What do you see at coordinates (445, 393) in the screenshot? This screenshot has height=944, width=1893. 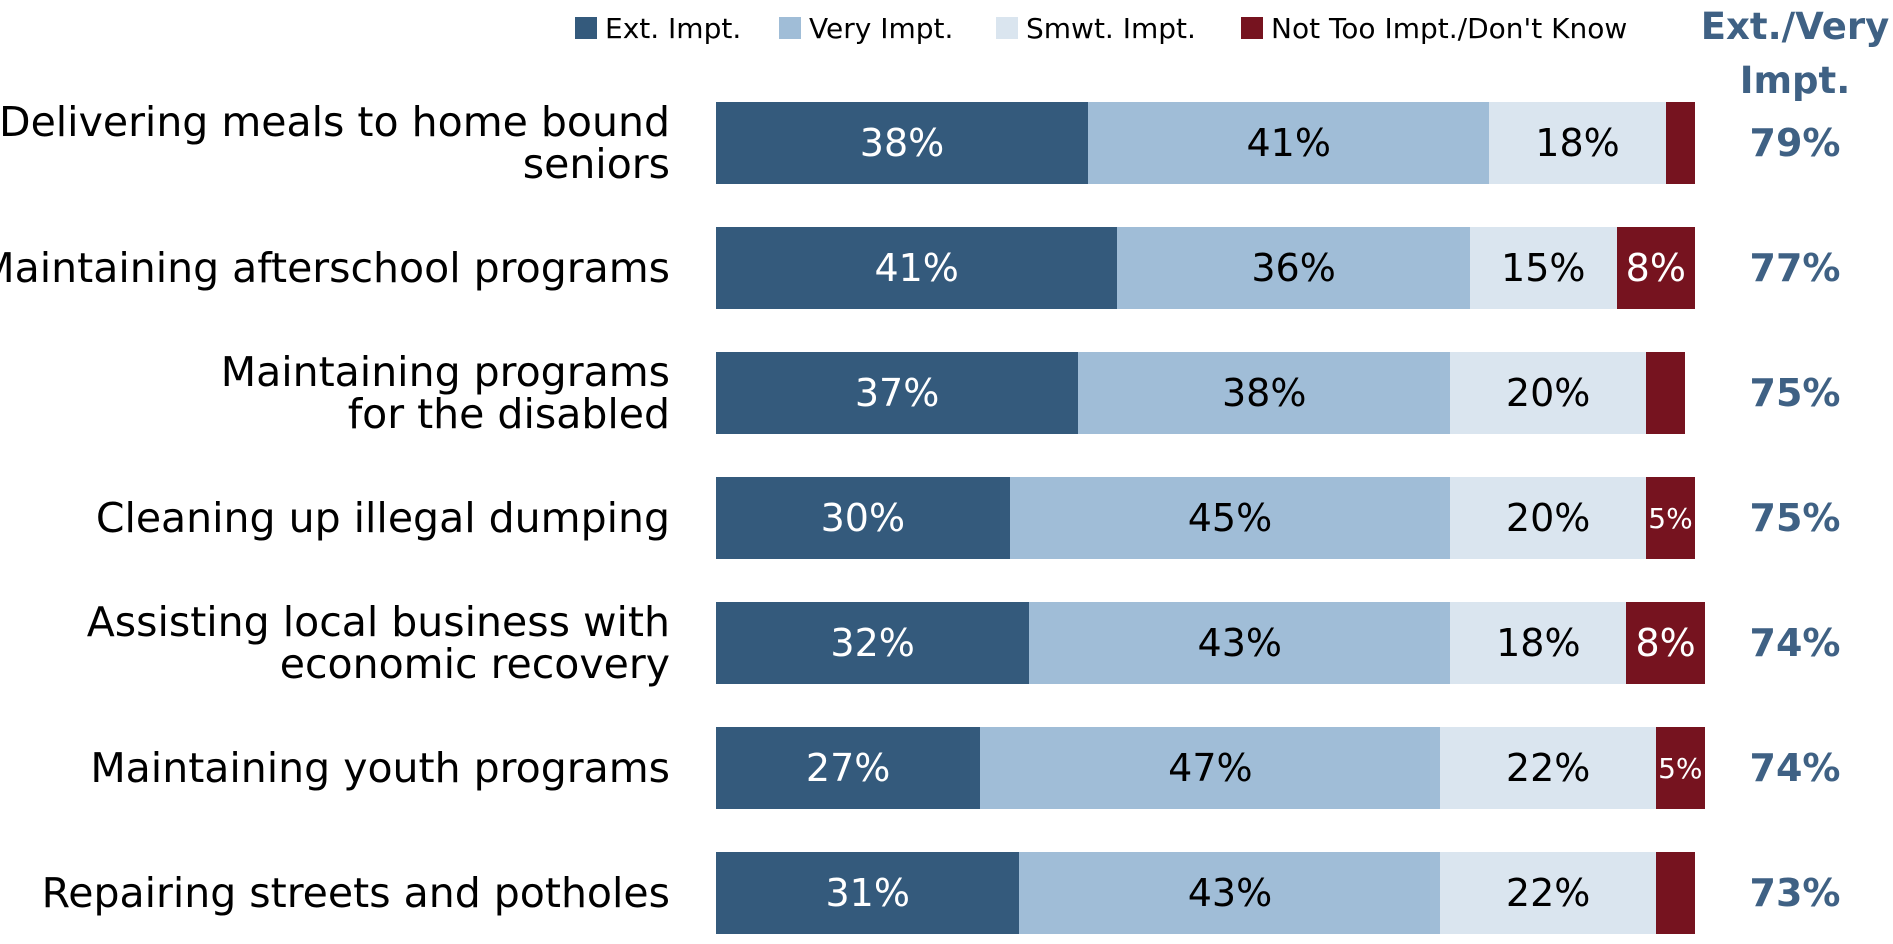 I see `category-label: Maintaining programs for the disabled` at bounding box center [445, 393].